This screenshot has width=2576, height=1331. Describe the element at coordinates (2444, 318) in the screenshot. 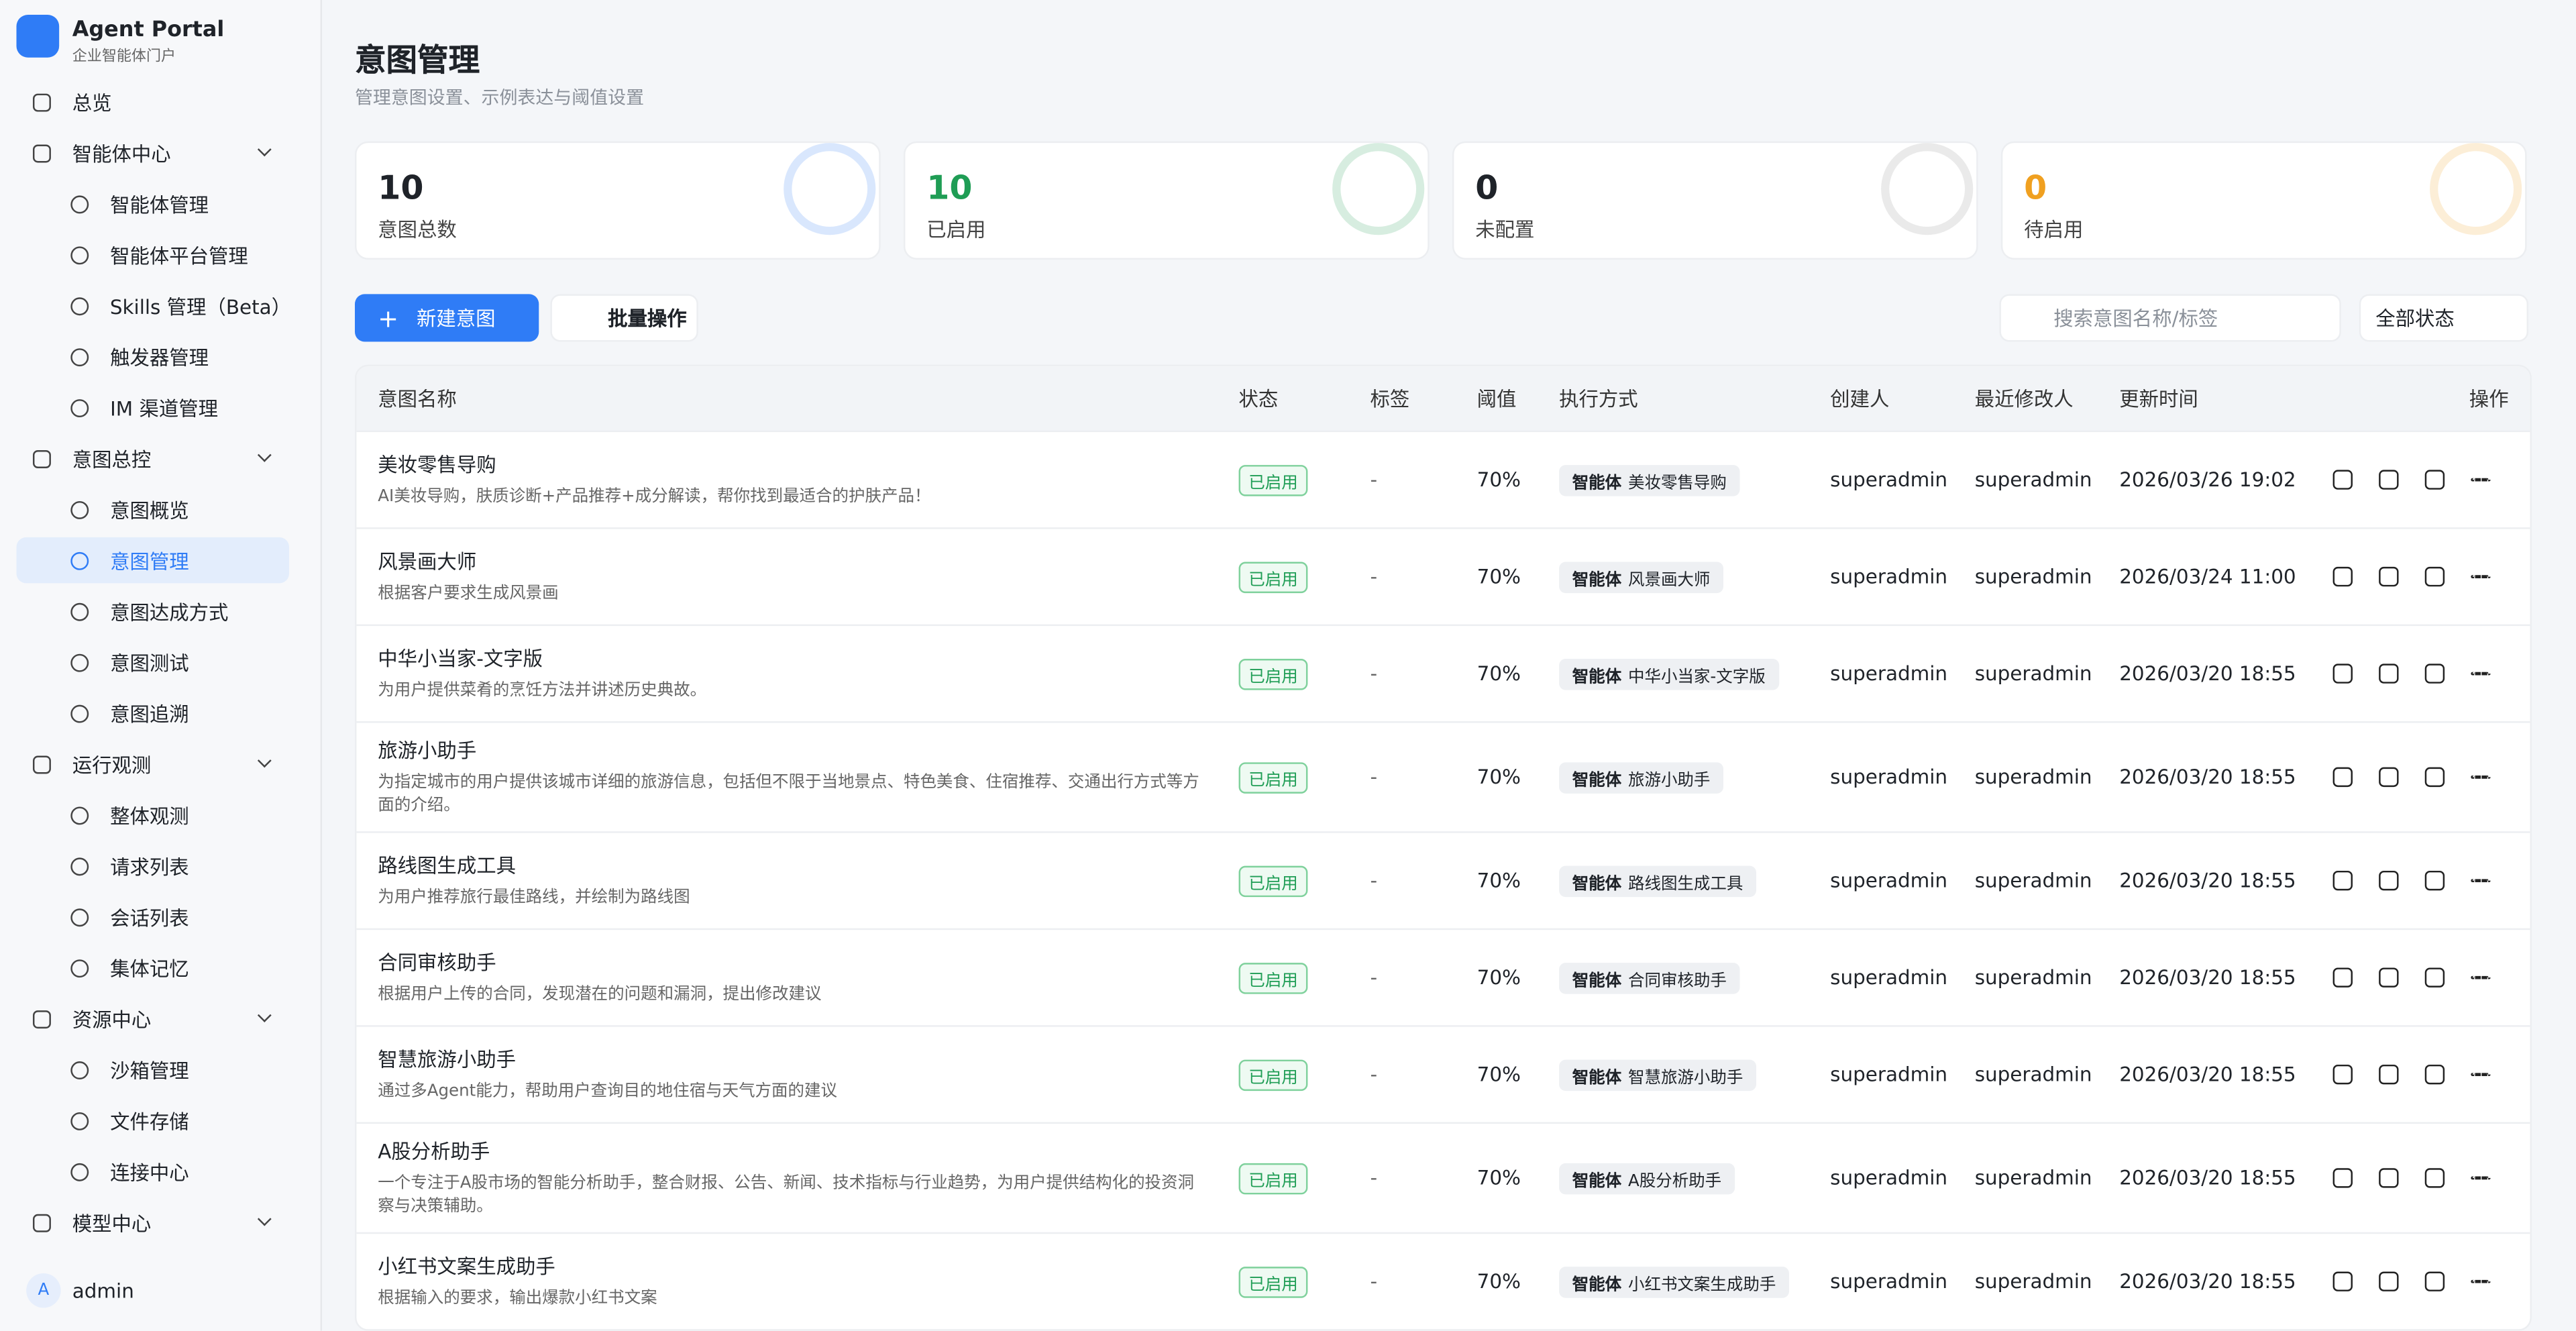

I see `status-filter: 全部状态` at that location.